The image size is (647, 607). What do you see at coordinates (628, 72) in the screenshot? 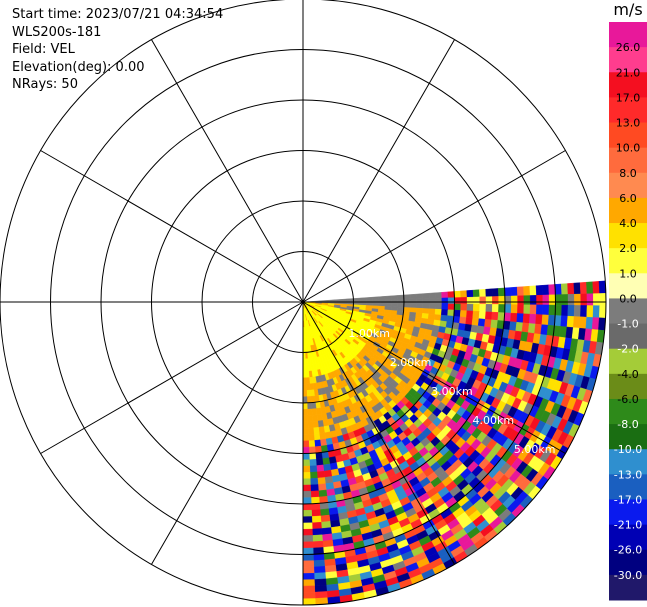
I see `colorbar-tick-label: 21.0` at bounding box center [628, 72].